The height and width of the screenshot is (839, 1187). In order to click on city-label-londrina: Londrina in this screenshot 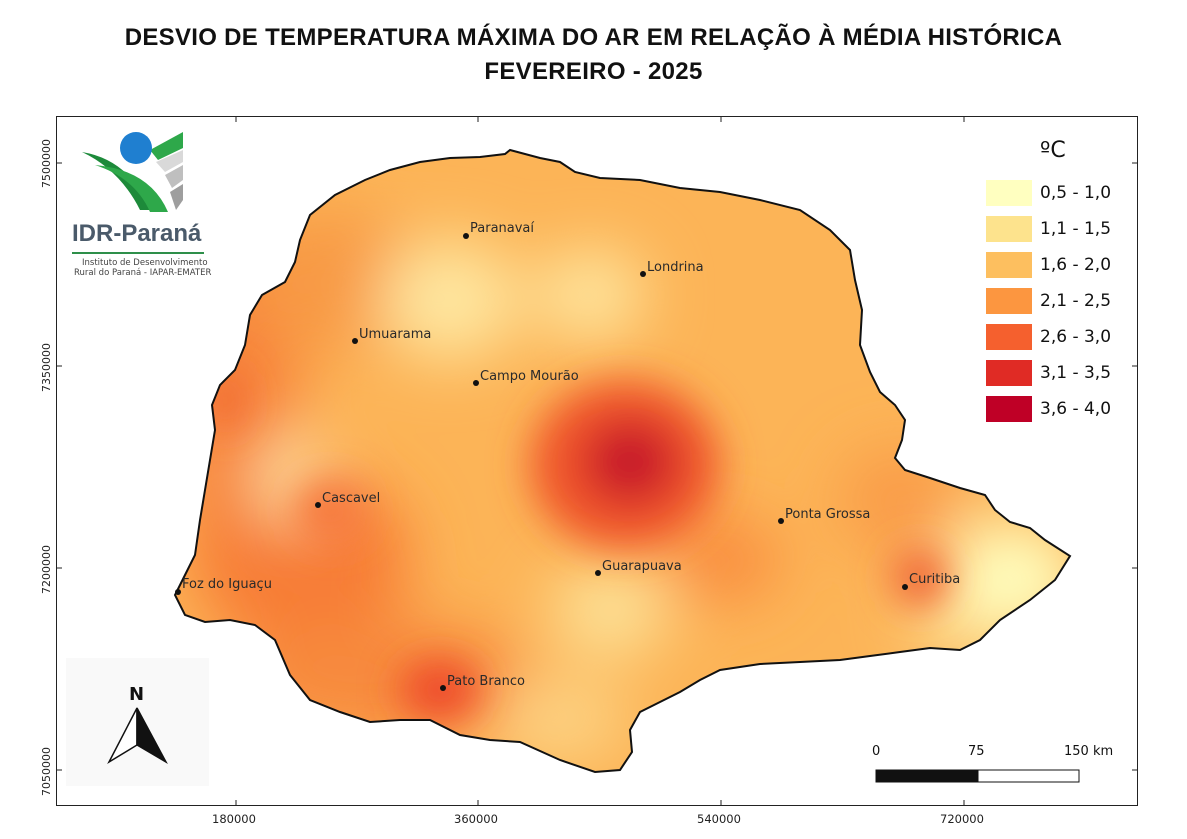, I will do `click(675, 267)`.